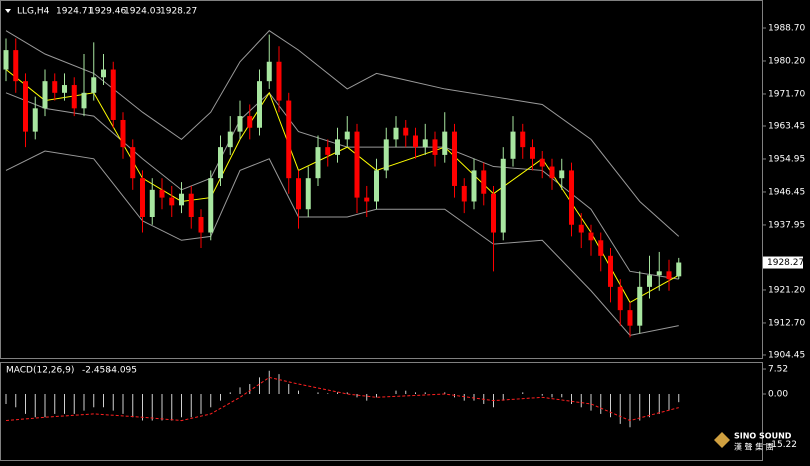 The height and width of the screenshot is (466, 810). Describe the element at coordinates (142, 12) in the screenshot. I see `header-low: 1924.03` at that location.